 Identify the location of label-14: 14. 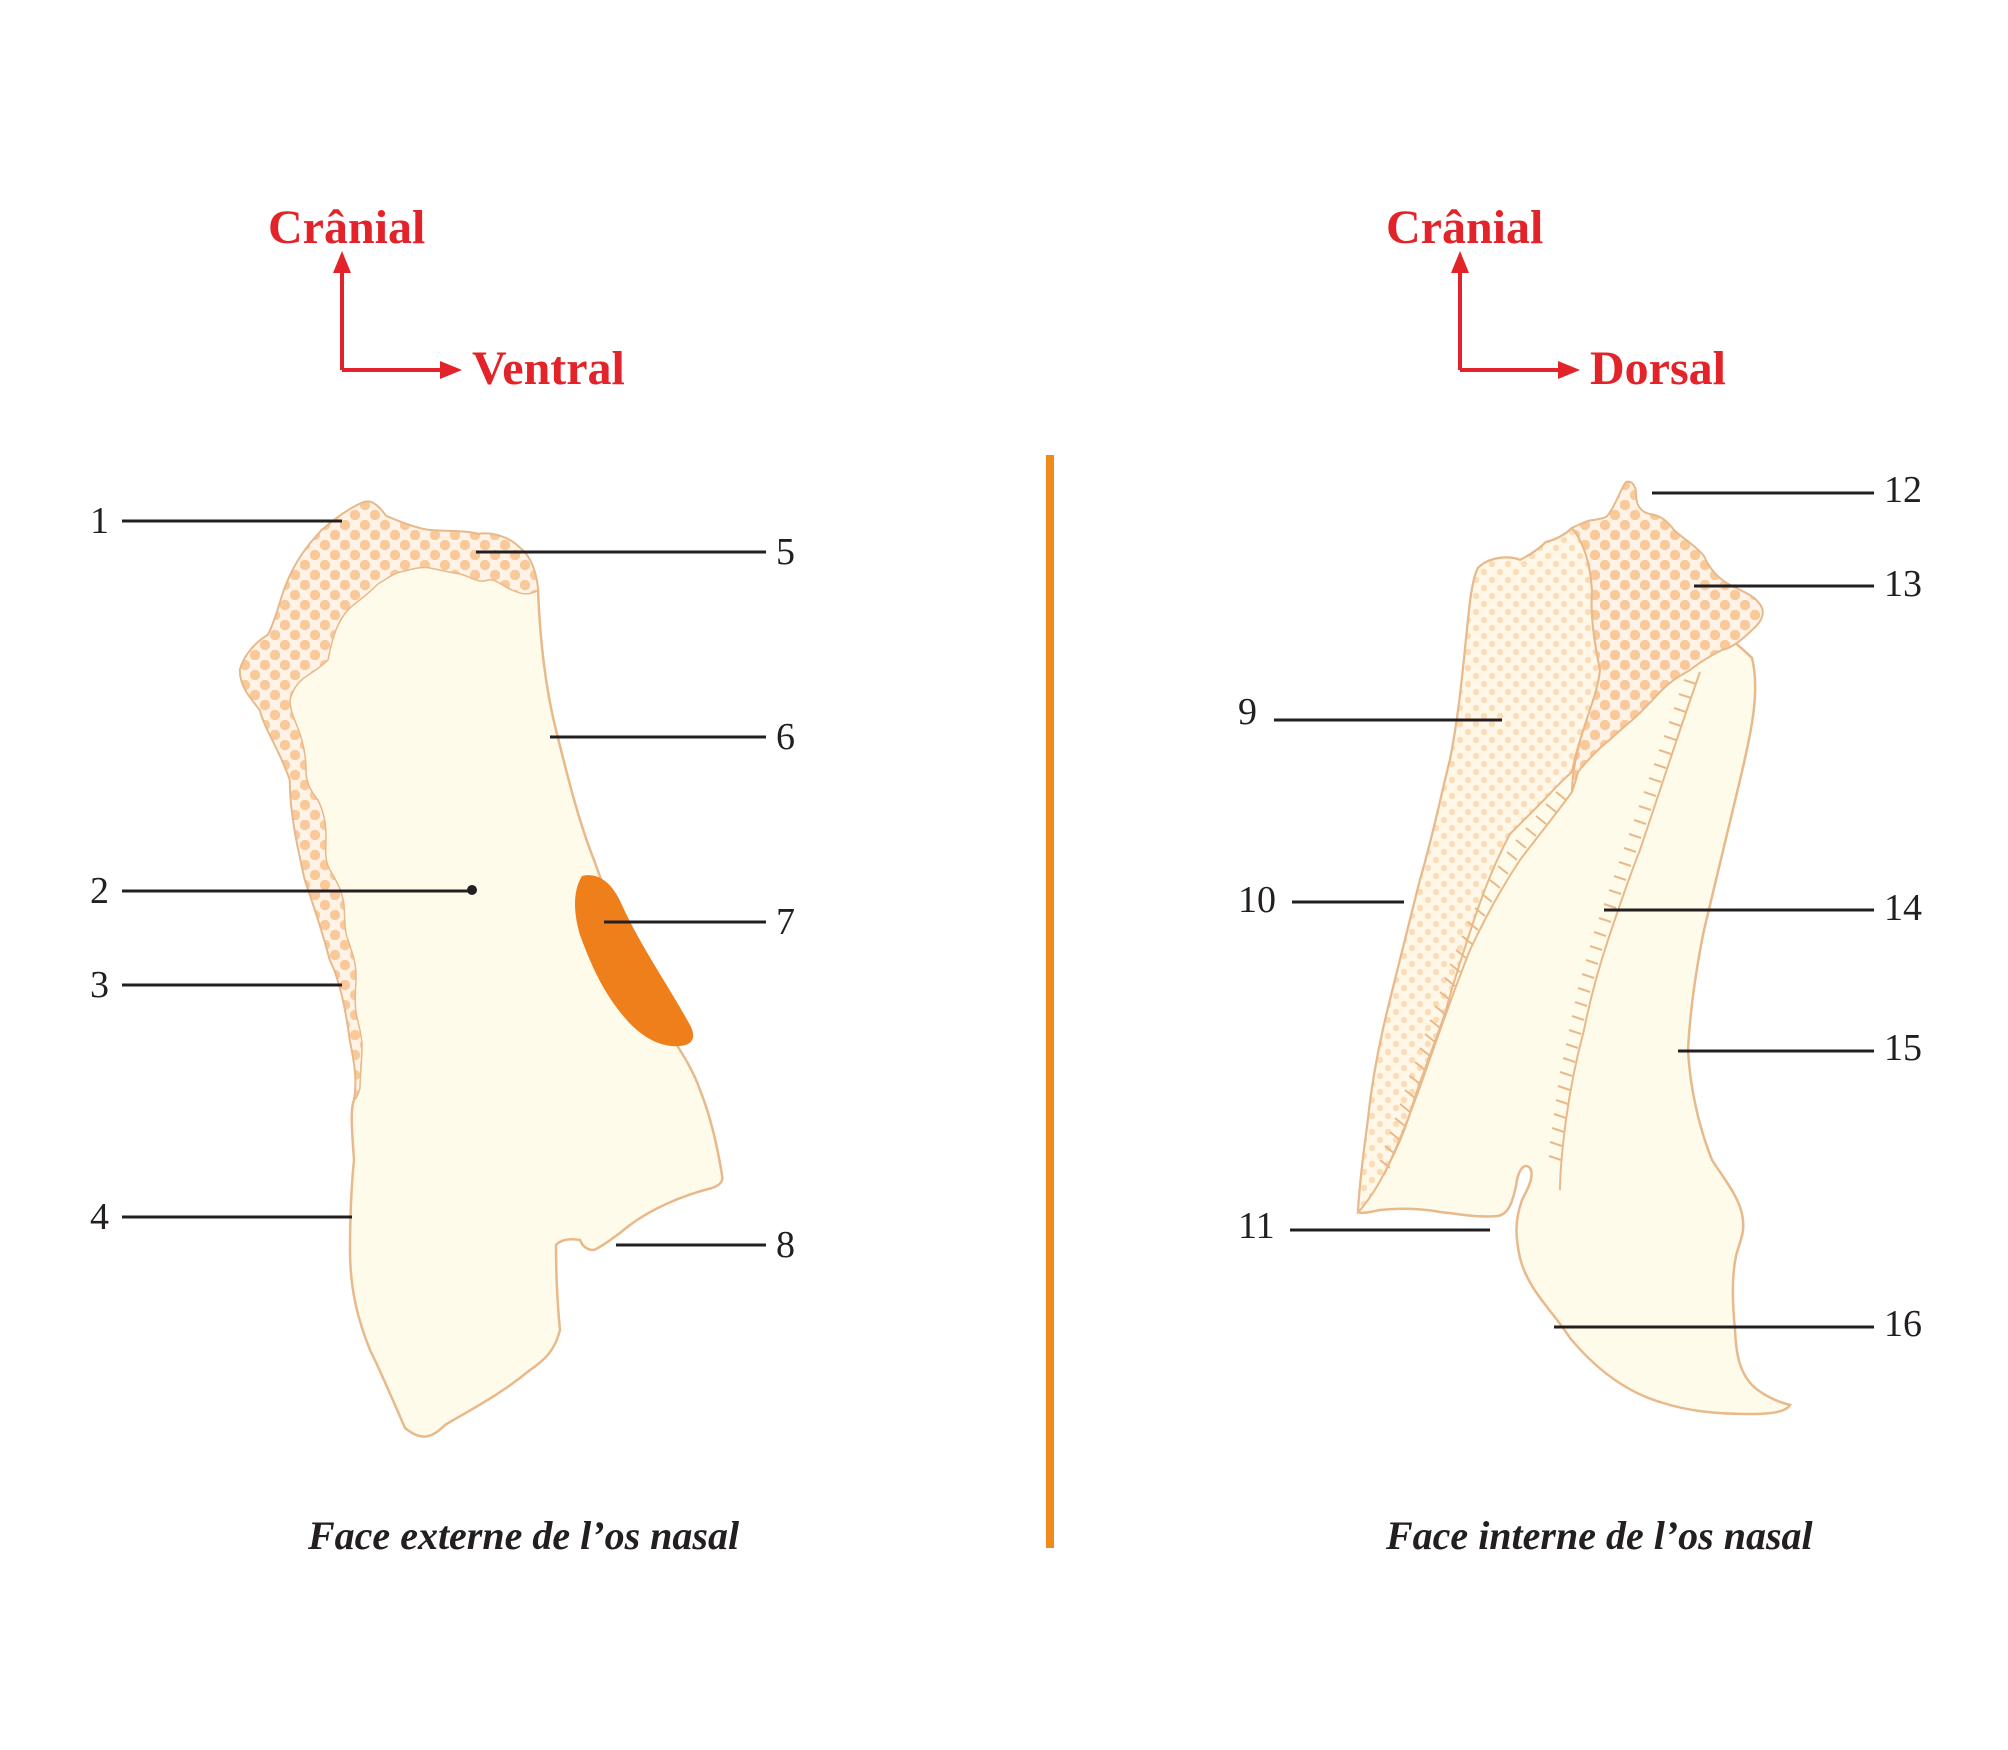
(1903, 908).